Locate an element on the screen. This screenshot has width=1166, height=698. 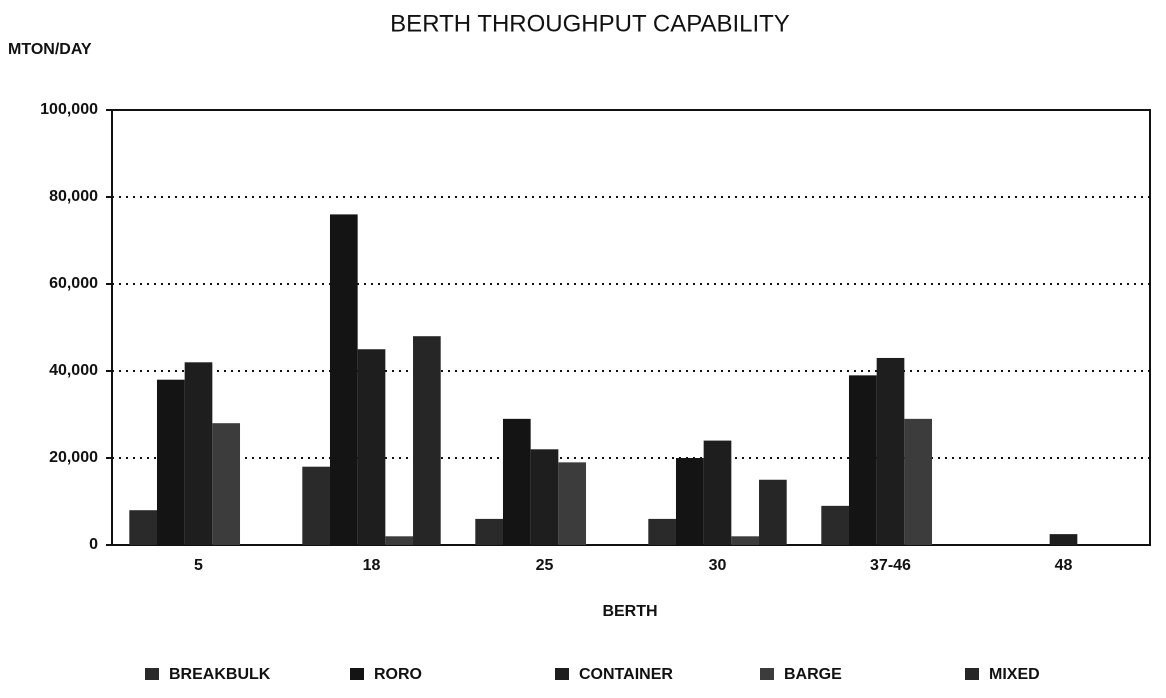
legend-label: BREAKBULK is located at coordinates (220, 674).